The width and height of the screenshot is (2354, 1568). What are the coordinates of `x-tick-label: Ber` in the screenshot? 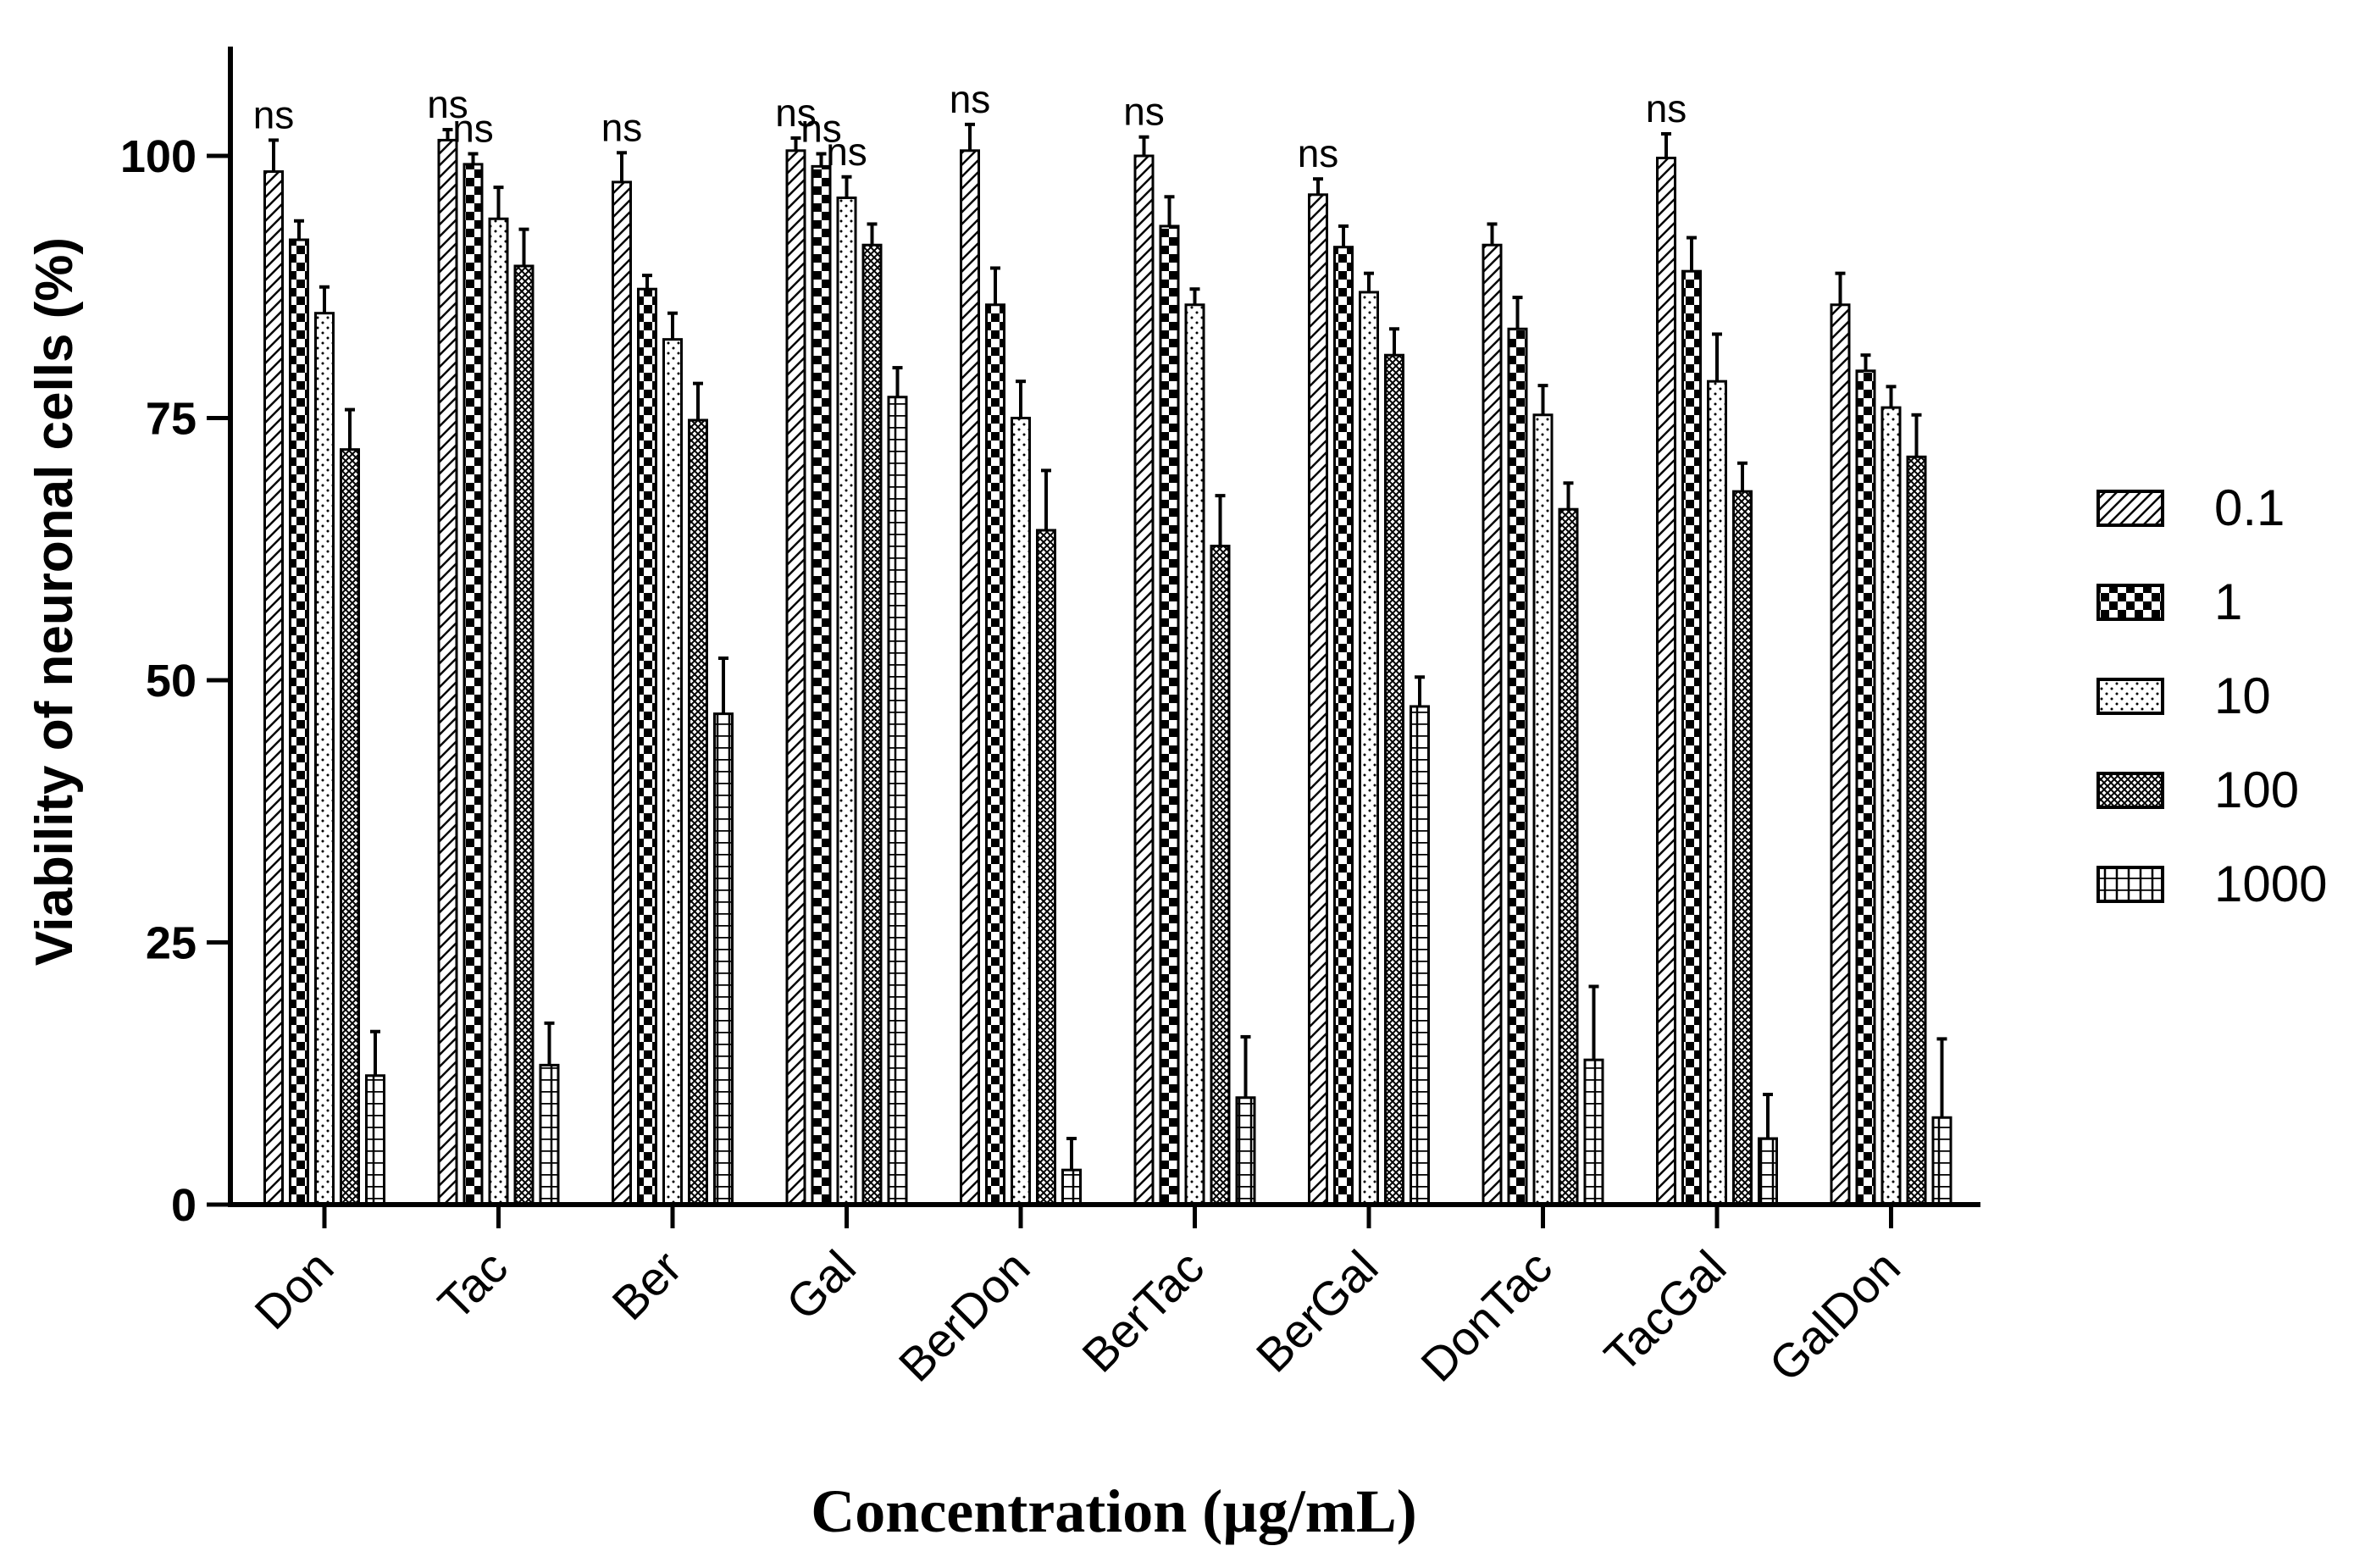 It's located at (646, 1285).